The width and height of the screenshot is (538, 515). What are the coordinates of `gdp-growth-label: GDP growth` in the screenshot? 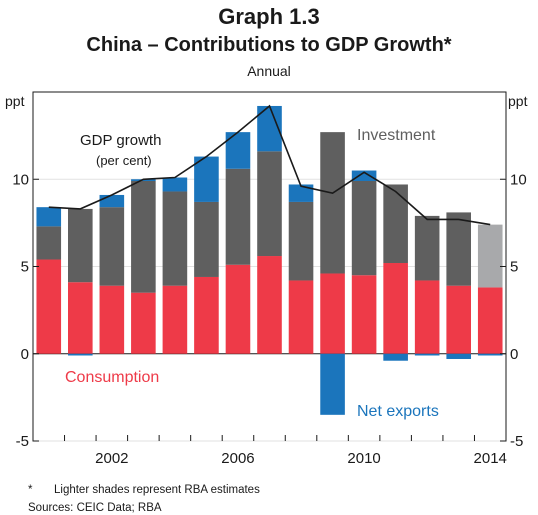 It's located at (120, 140).